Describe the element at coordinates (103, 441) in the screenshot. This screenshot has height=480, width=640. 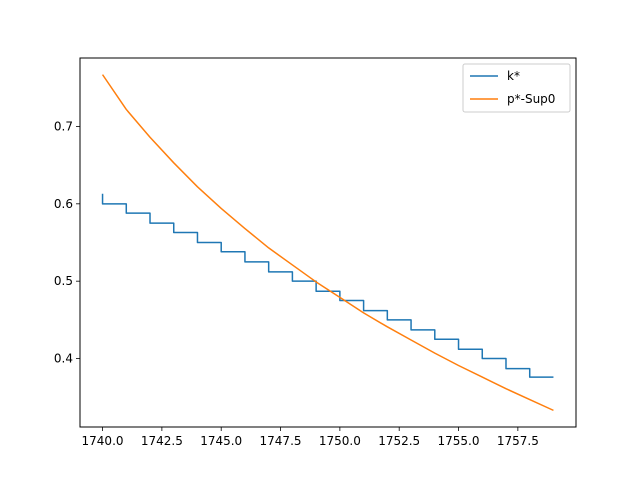
I see `x-tick-label: 1740.0` at that location.